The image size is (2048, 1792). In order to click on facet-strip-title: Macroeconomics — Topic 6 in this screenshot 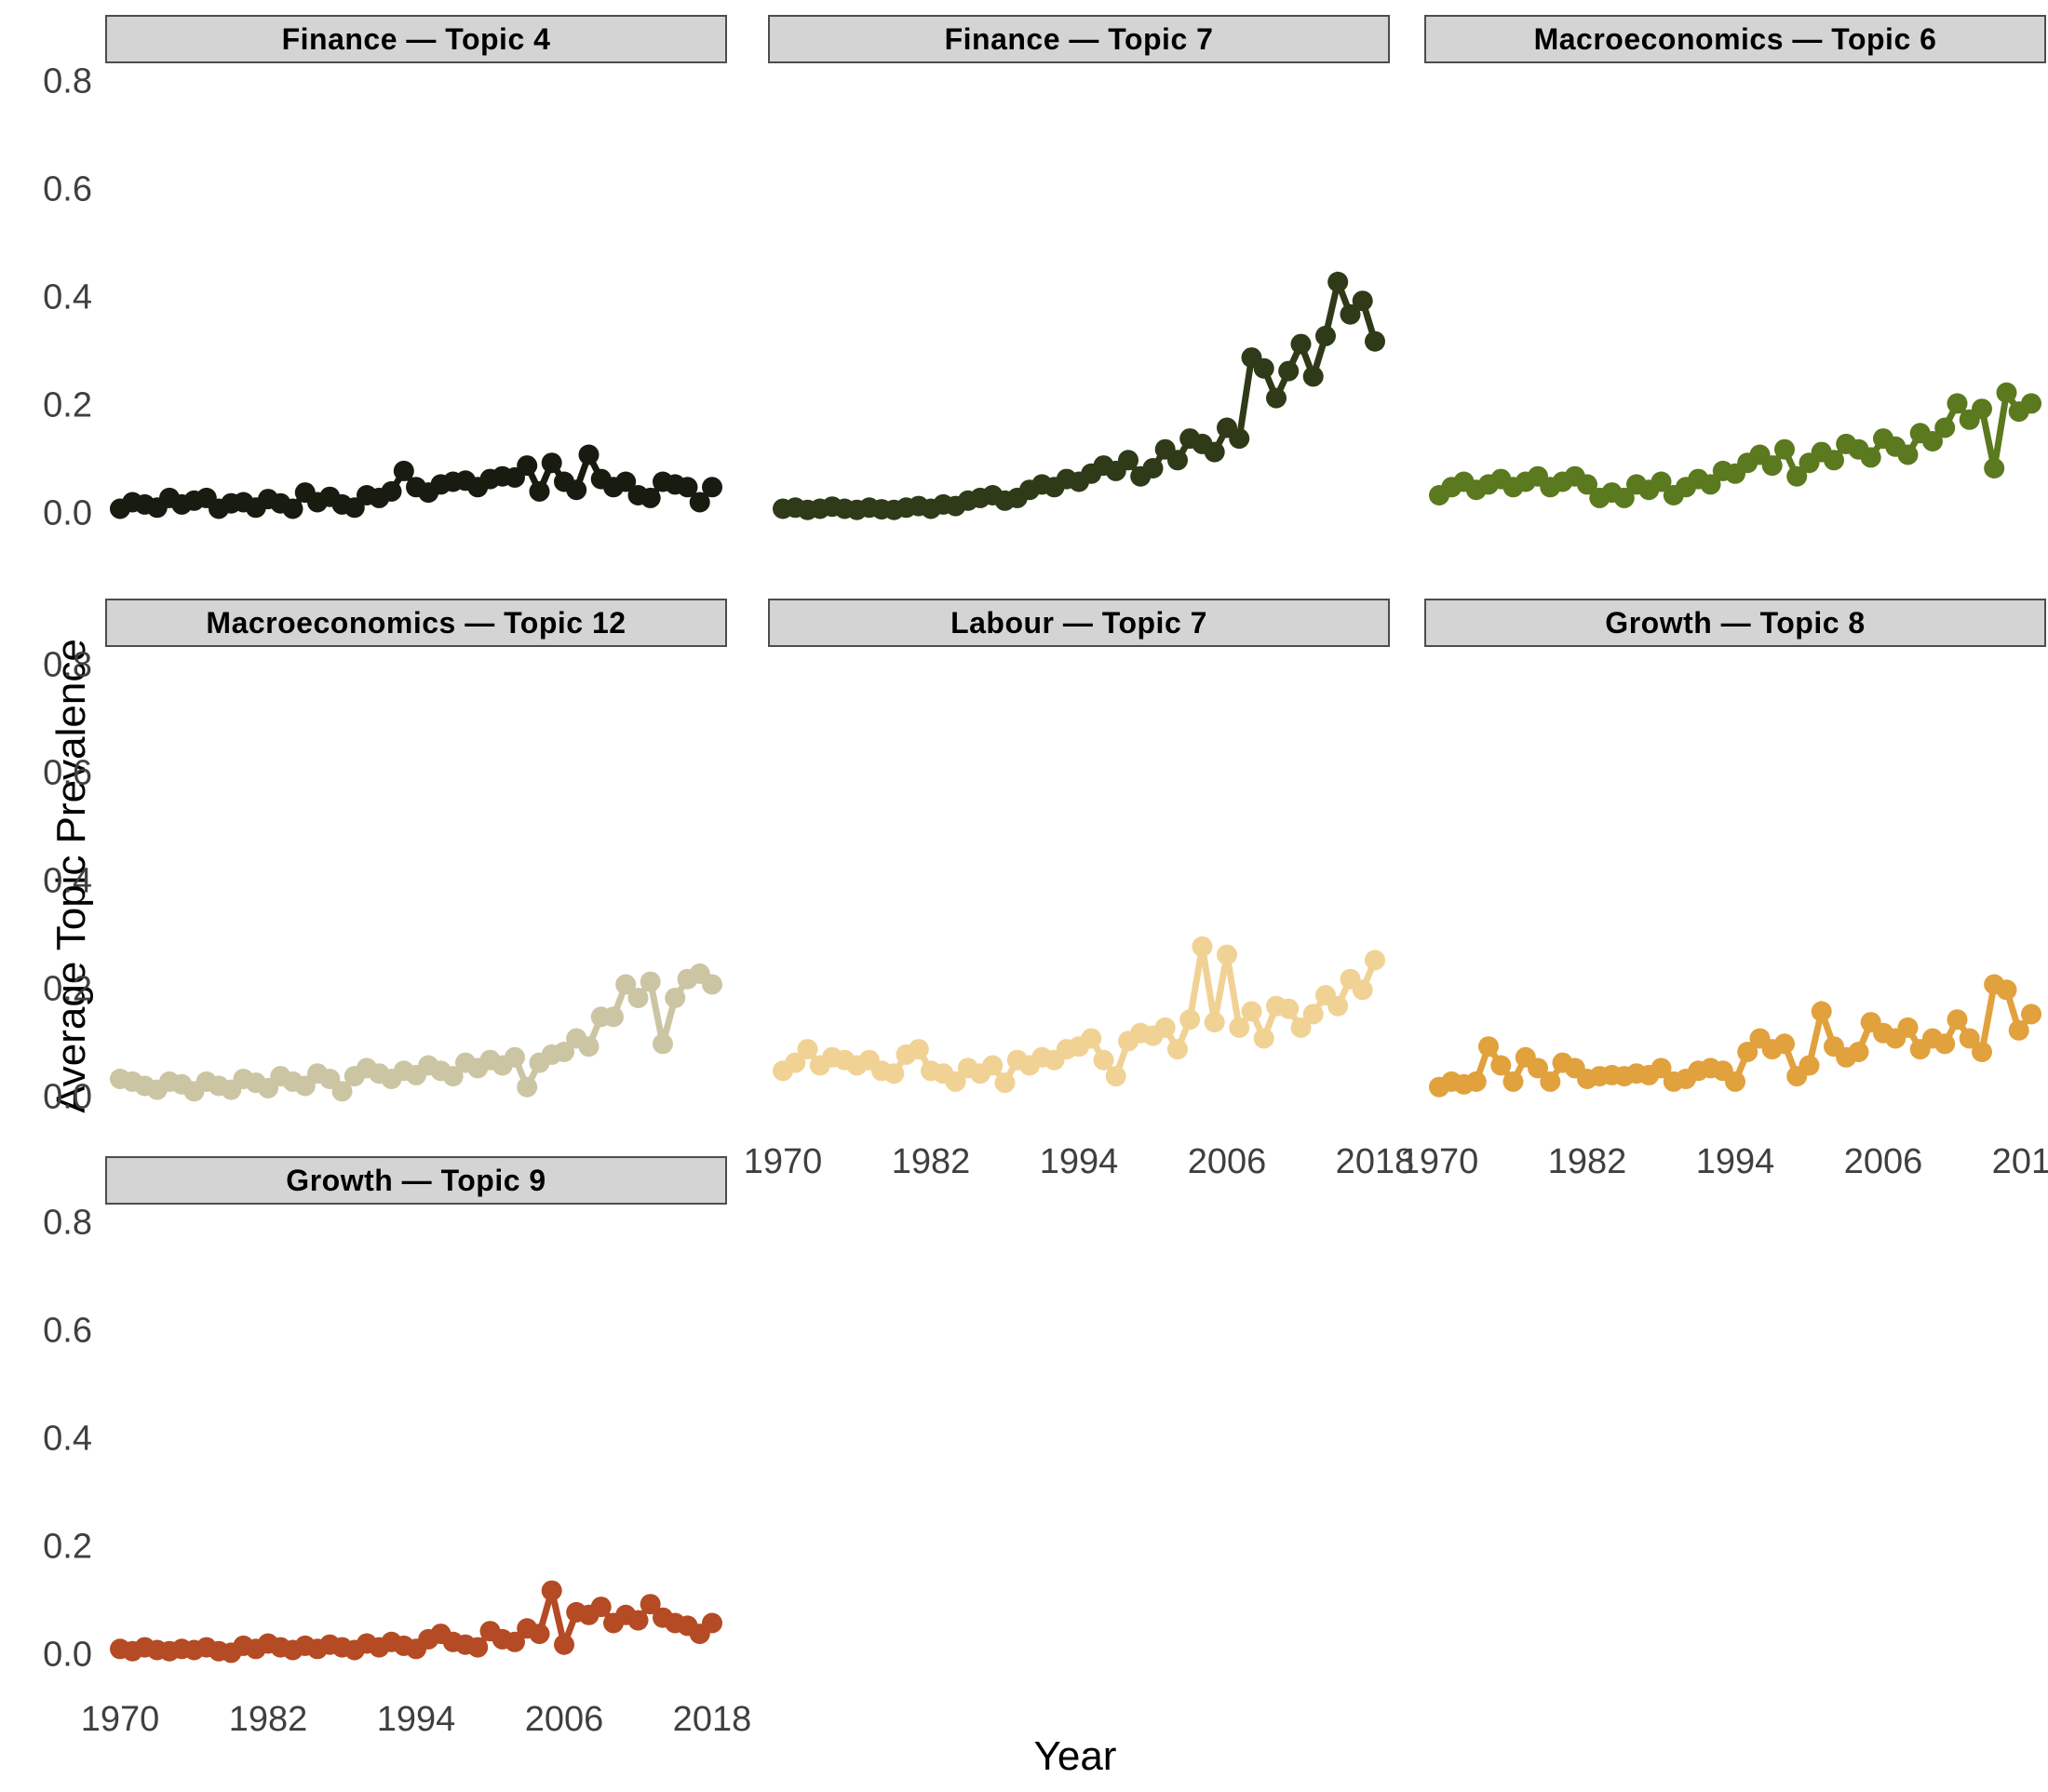, I will do `click(1735, 39)`.